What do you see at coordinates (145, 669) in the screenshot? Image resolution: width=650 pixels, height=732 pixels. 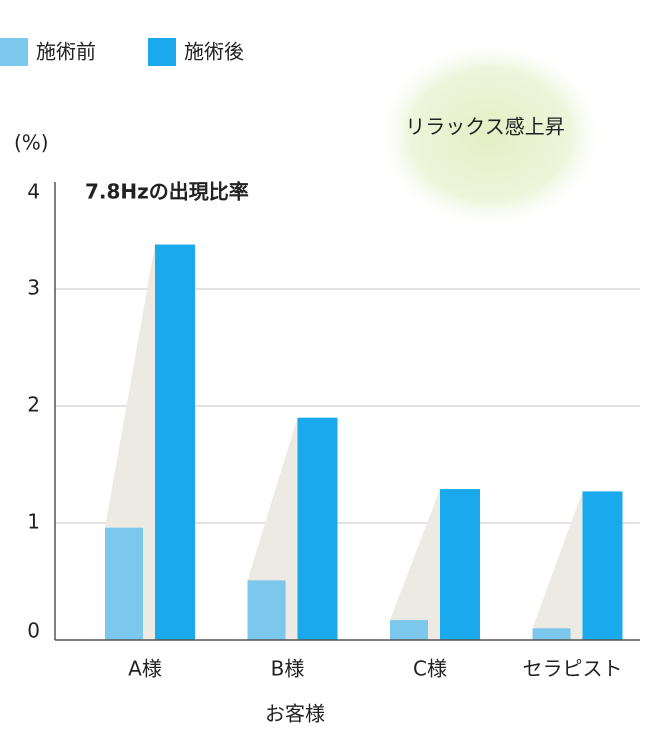 I see `x-tick-label: A様` at bounding box center [145, 669].